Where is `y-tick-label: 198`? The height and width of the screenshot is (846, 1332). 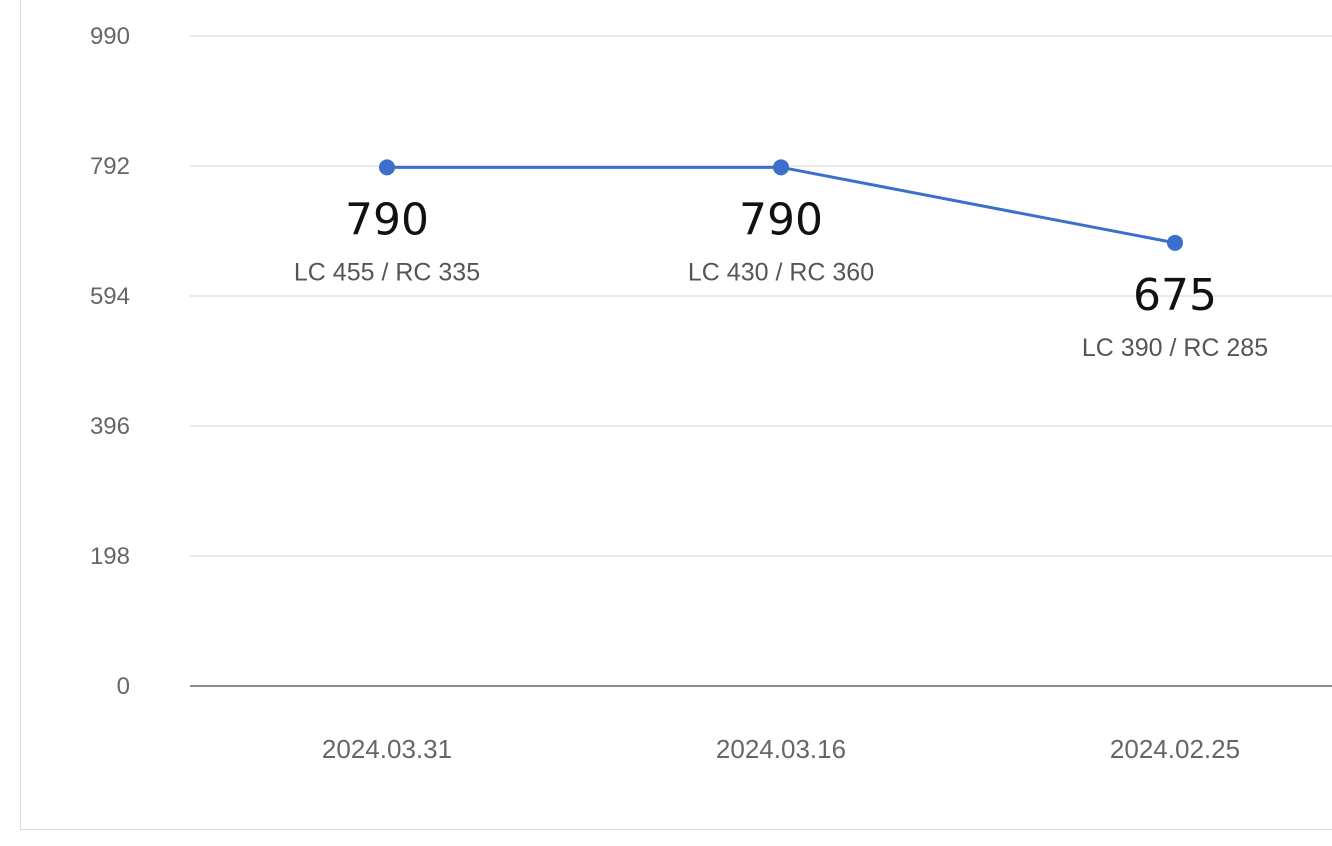 y-tick-label: 198 is located at coordinates (110, 556).